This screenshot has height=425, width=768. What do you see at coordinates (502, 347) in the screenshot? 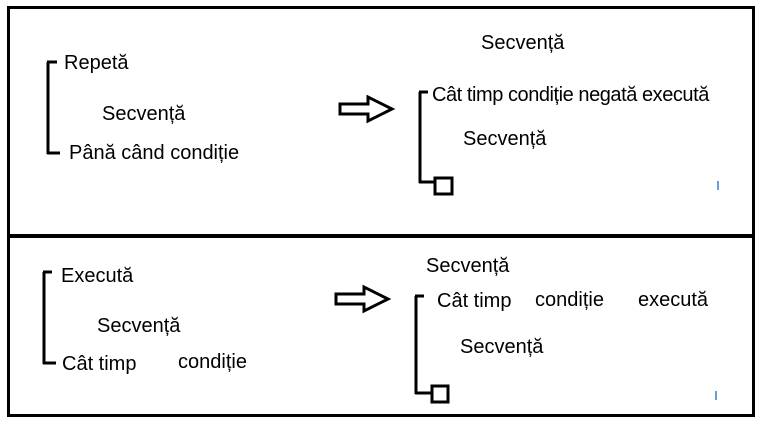
I see `bottom-right-body-label: Secvență` at bounding box center [502, 347].